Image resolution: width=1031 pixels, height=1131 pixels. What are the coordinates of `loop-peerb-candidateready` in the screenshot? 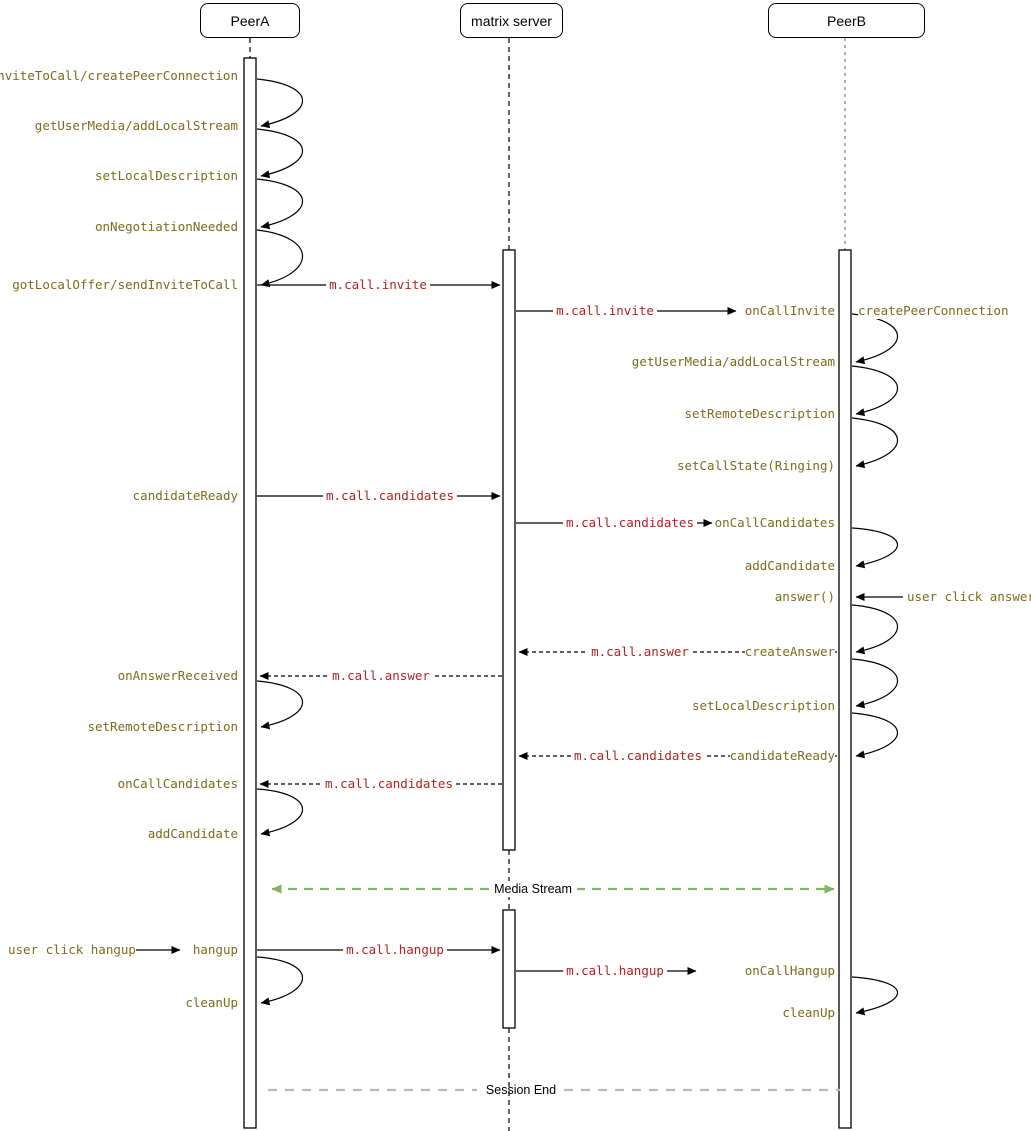 It's located at (874, 735).